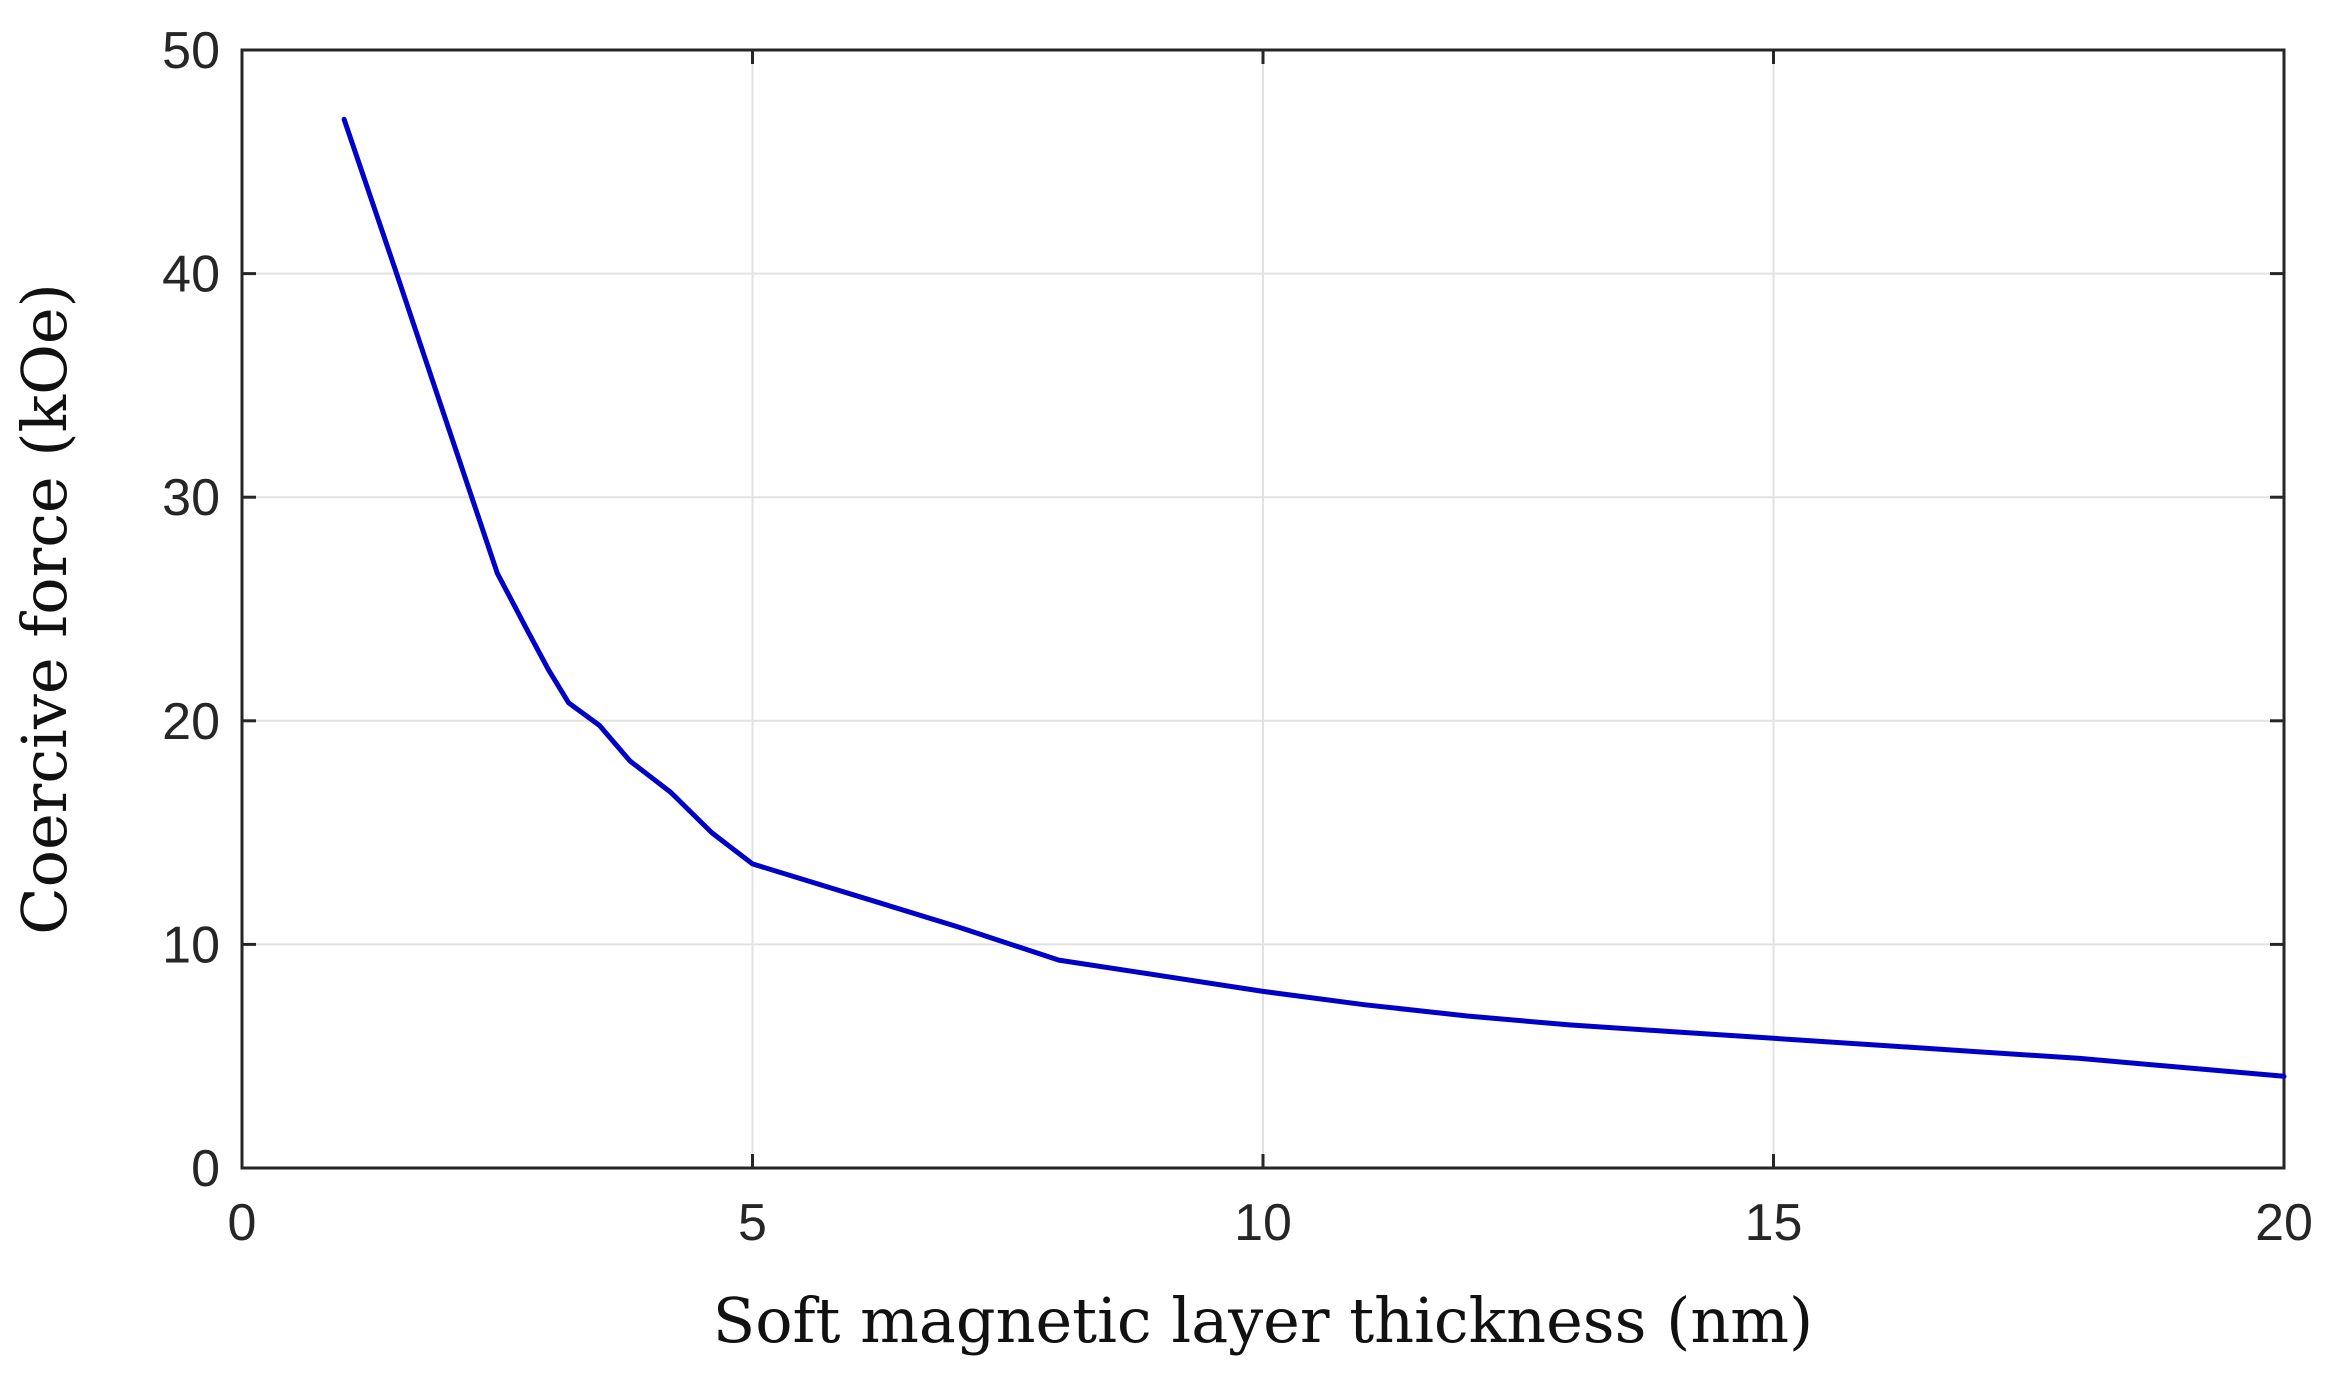 The height and width of the screenshot is (1400, 2327). I want to click on y-tick-label: 0, so click(205, 1169).